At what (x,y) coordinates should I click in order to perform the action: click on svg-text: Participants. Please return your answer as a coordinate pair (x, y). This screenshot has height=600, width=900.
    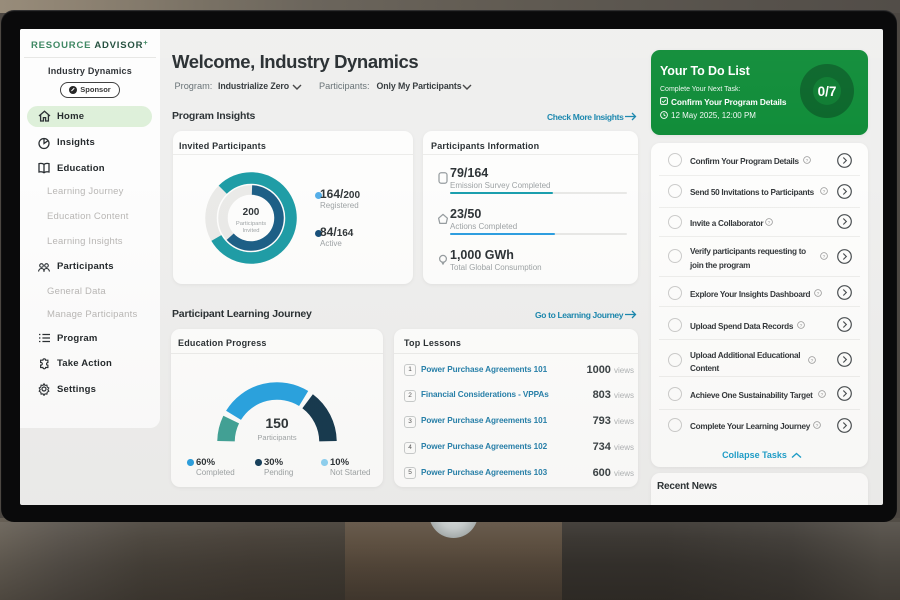
    Looking at the image, I should click on (251, 224).